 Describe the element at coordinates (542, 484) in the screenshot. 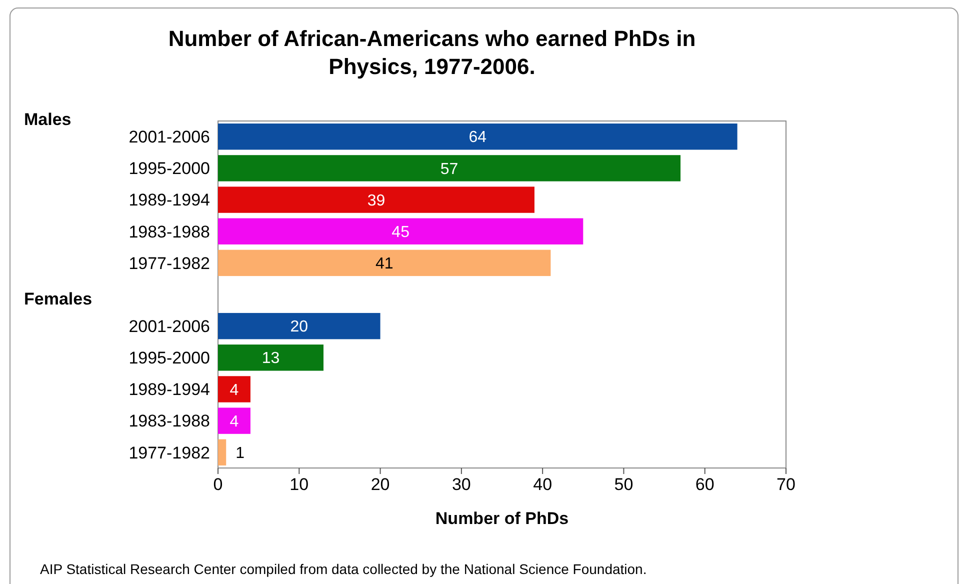

I see `x-tick-label: 40` at that location.